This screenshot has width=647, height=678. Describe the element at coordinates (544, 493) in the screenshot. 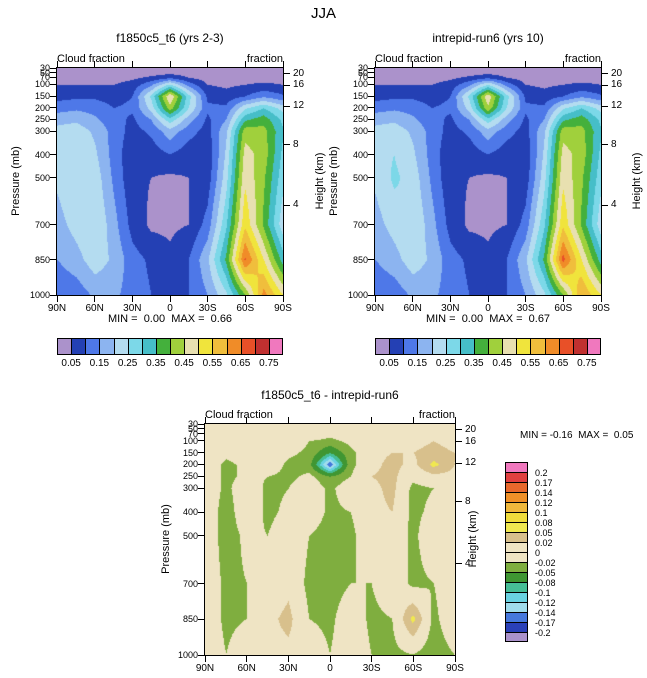

I see `diff-colorbar-tick-label: 0.14` at that location.